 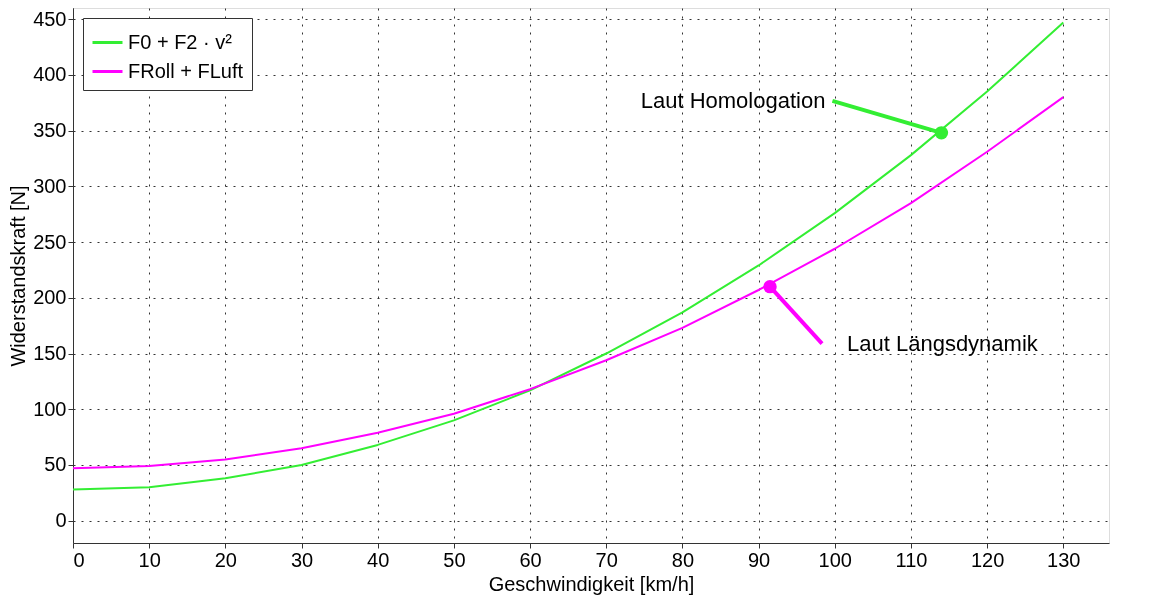 I want to click on x-tick-label: 110, so click(x=911, y=559).